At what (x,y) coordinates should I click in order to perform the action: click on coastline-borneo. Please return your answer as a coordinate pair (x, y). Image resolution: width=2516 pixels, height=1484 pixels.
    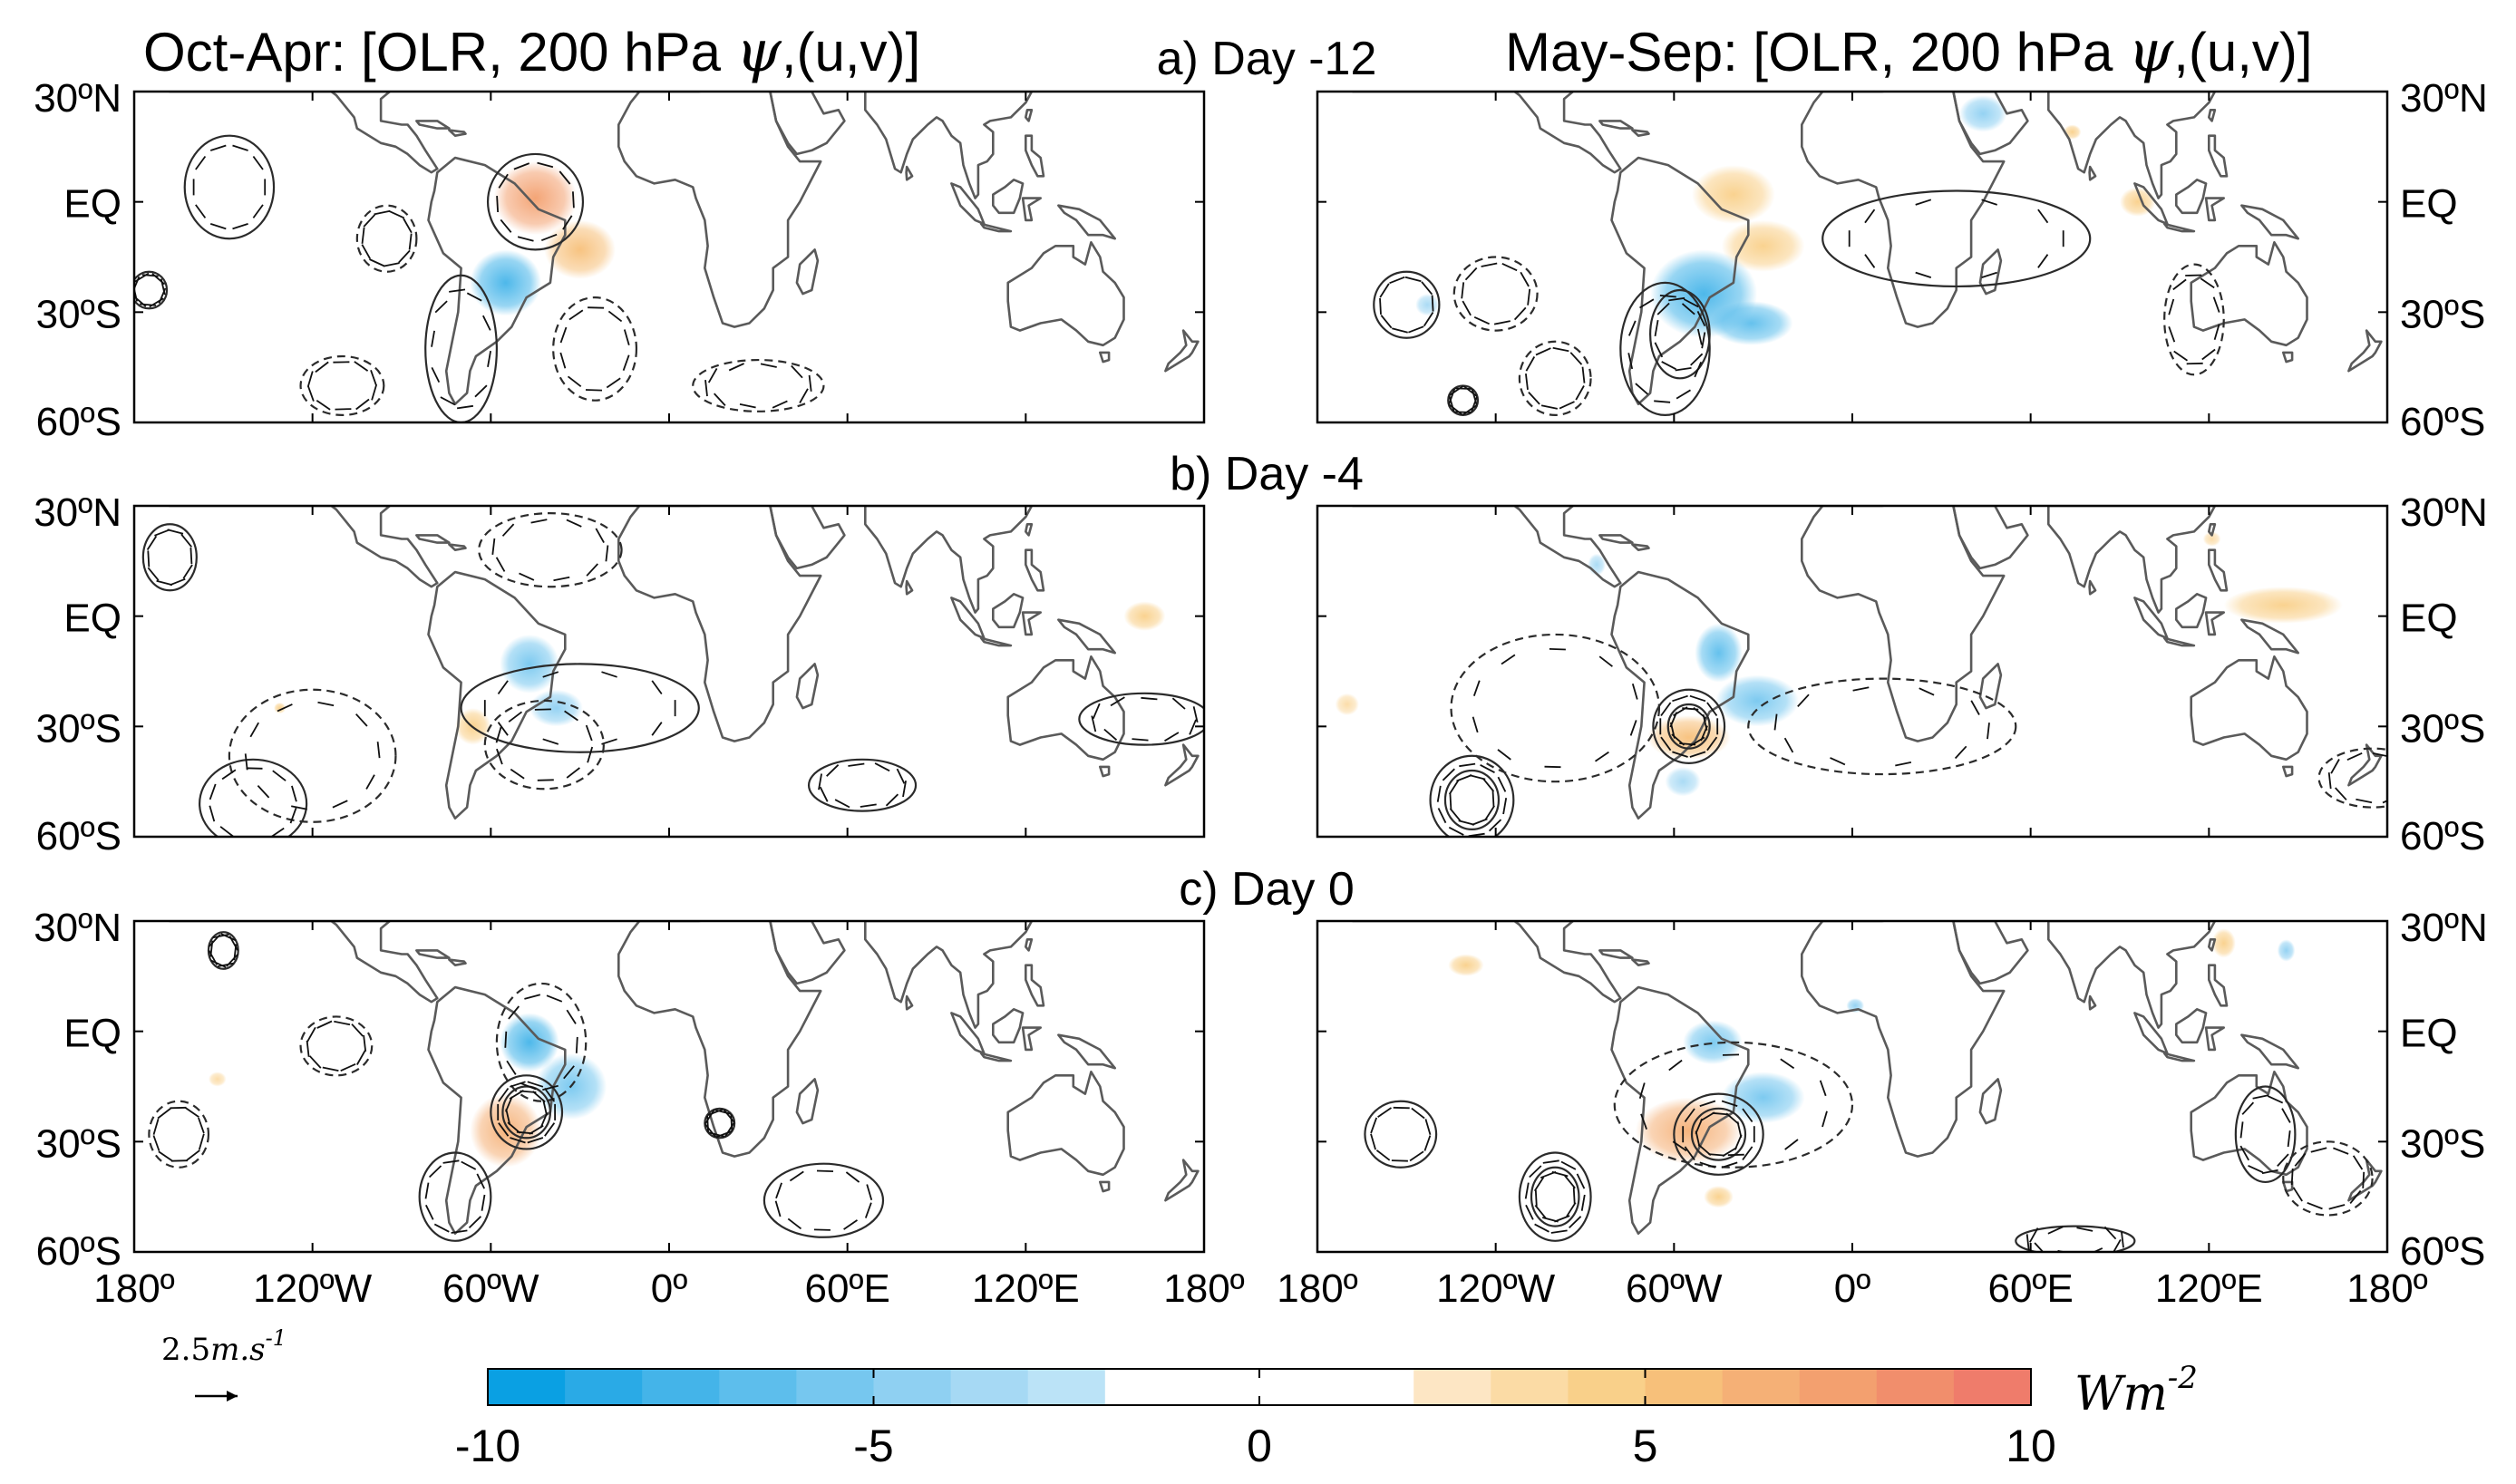
    Looking at the image, I should click on (1008, 1026).